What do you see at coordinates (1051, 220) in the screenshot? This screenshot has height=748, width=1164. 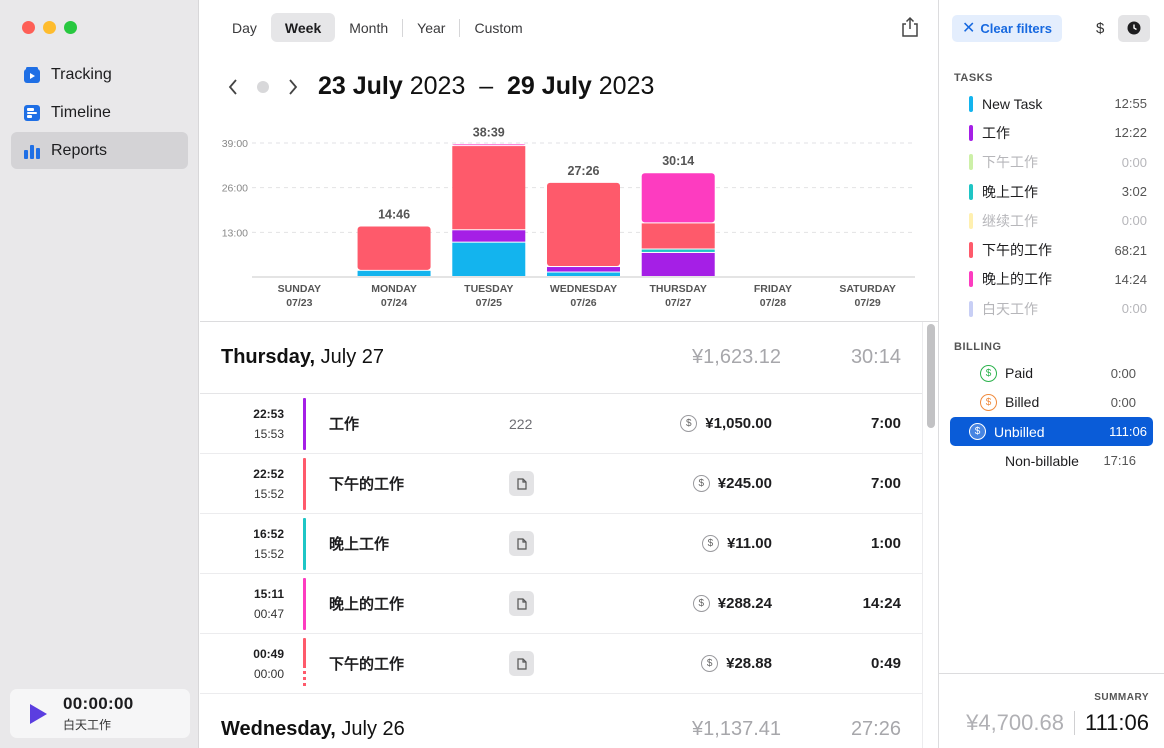 I see `task-filter-item: 继续工作 0:00` at bounding box center [1051, 220].